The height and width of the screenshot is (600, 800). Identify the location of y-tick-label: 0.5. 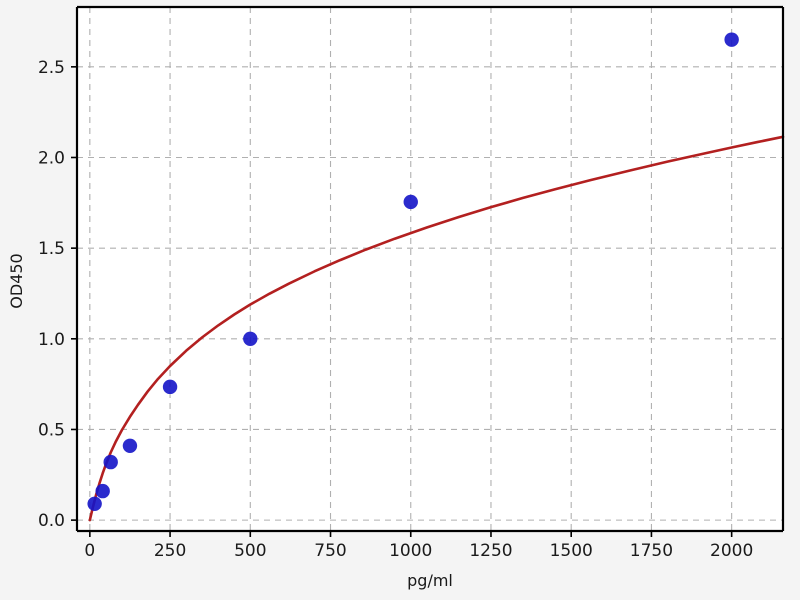
(51, 430).